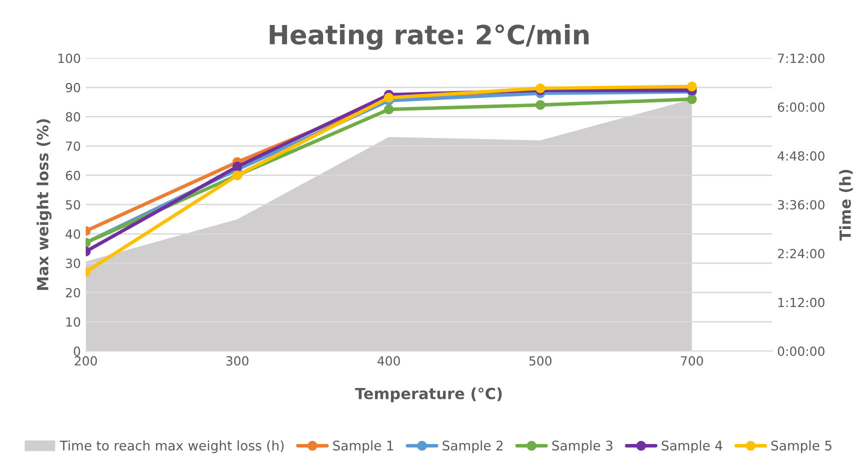 The height and width of the screenshot is (465, 858). Describe the element at coordinates (472, 447) in the screenshot. I see `legend-label: Sample 2` at that location.